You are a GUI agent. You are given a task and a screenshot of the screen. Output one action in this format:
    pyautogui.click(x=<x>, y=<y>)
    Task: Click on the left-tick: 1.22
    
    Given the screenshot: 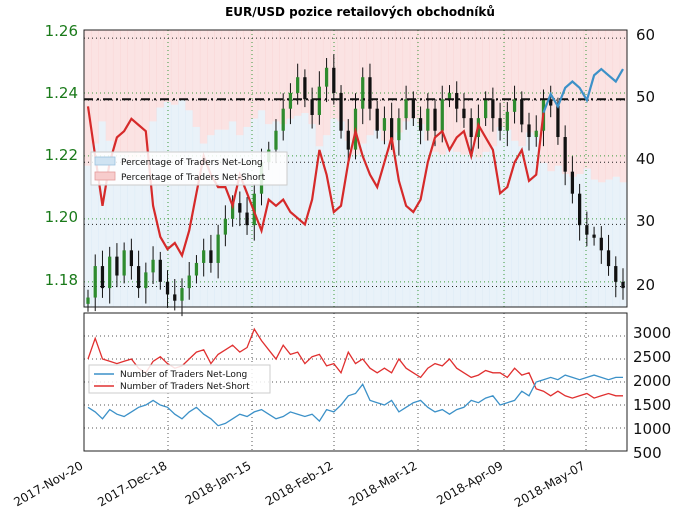 What is the action you would take?
    pyautogui.click(x=61, y=155)
    